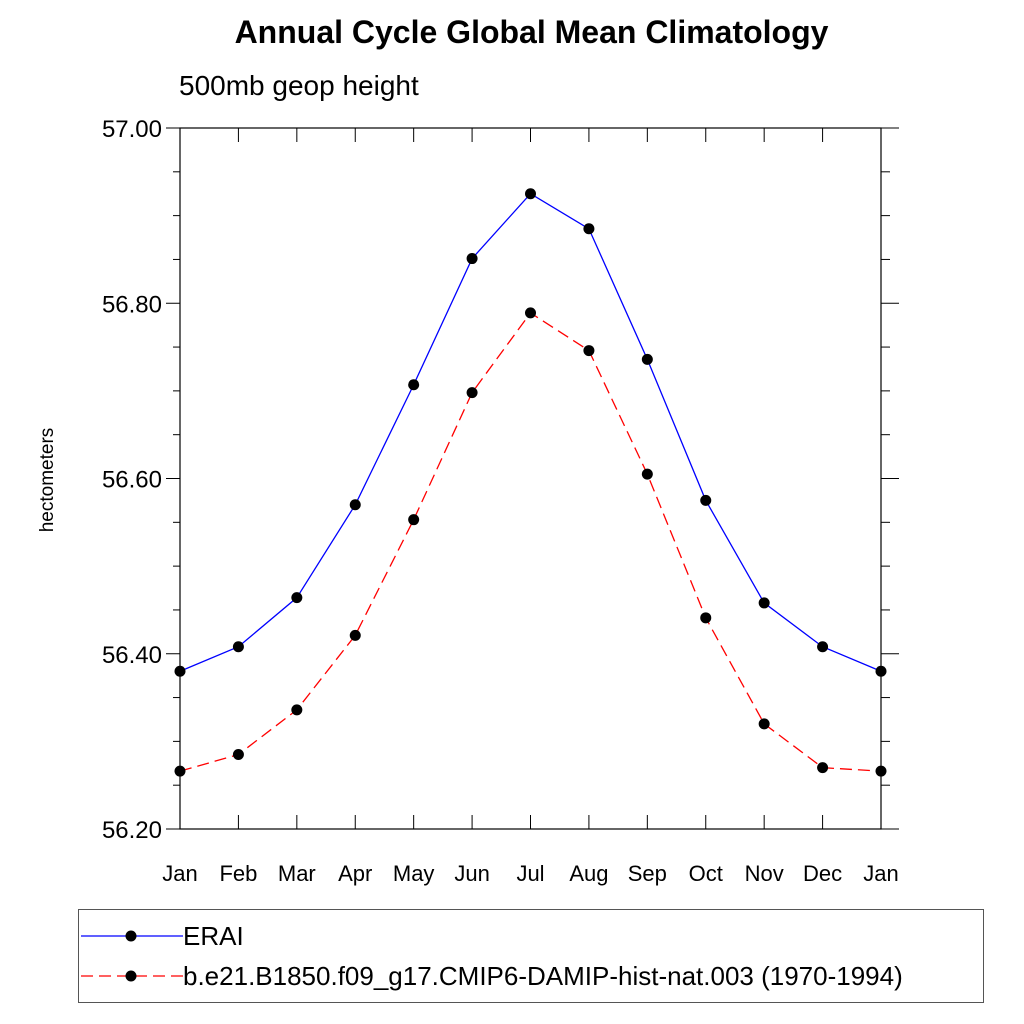 The height and width of the screenshot is (1024, 1024). I want to click on x-tick-label: May, so click(414, 873).